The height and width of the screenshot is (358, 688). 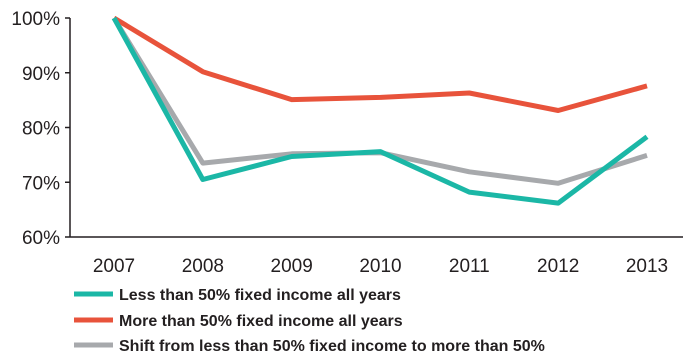 I want to click on y-tick-label: 60%, so click(x=41, y=238).